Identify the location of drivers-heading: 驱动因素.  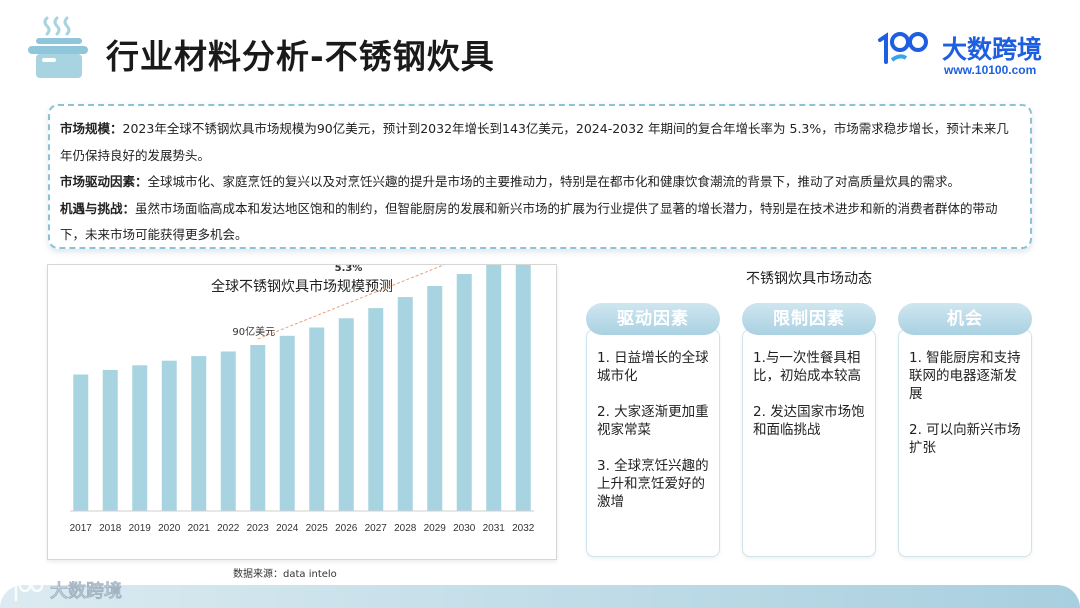
(653, 319).